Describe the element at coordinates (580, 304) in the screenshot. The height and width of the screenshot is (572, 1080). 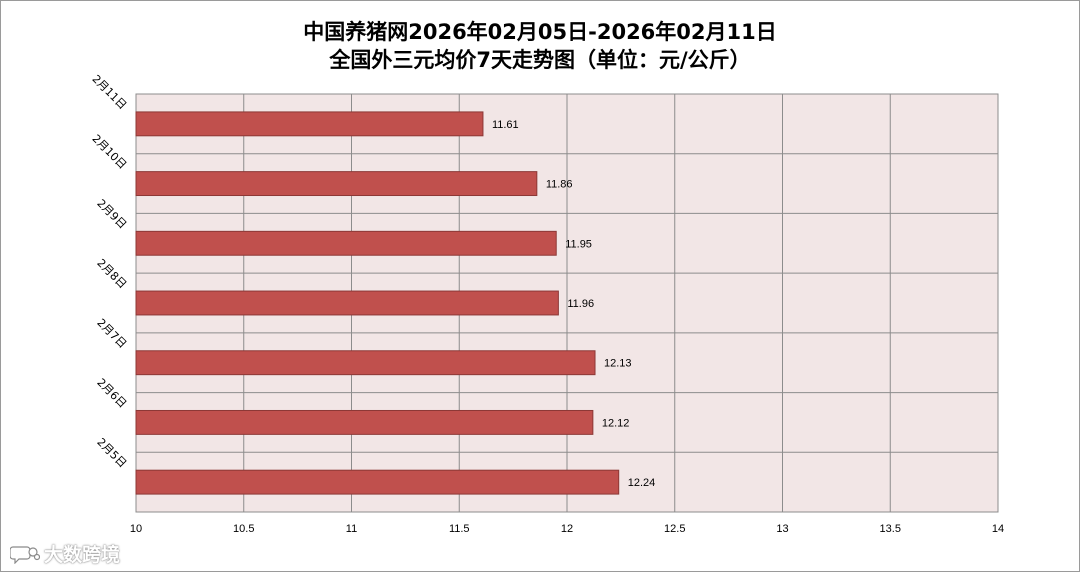
I see `data-label-3: 11.96` at that location.